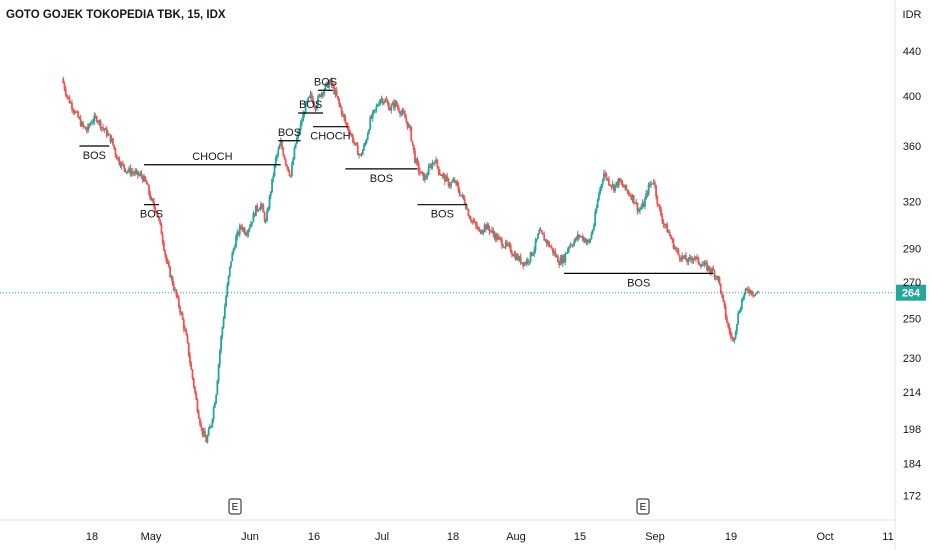 This screenshot has height=550, width=932. Describe the element at coordinates (453, 537) in the screenshot. I see `x-tick-label: 18` at that location.